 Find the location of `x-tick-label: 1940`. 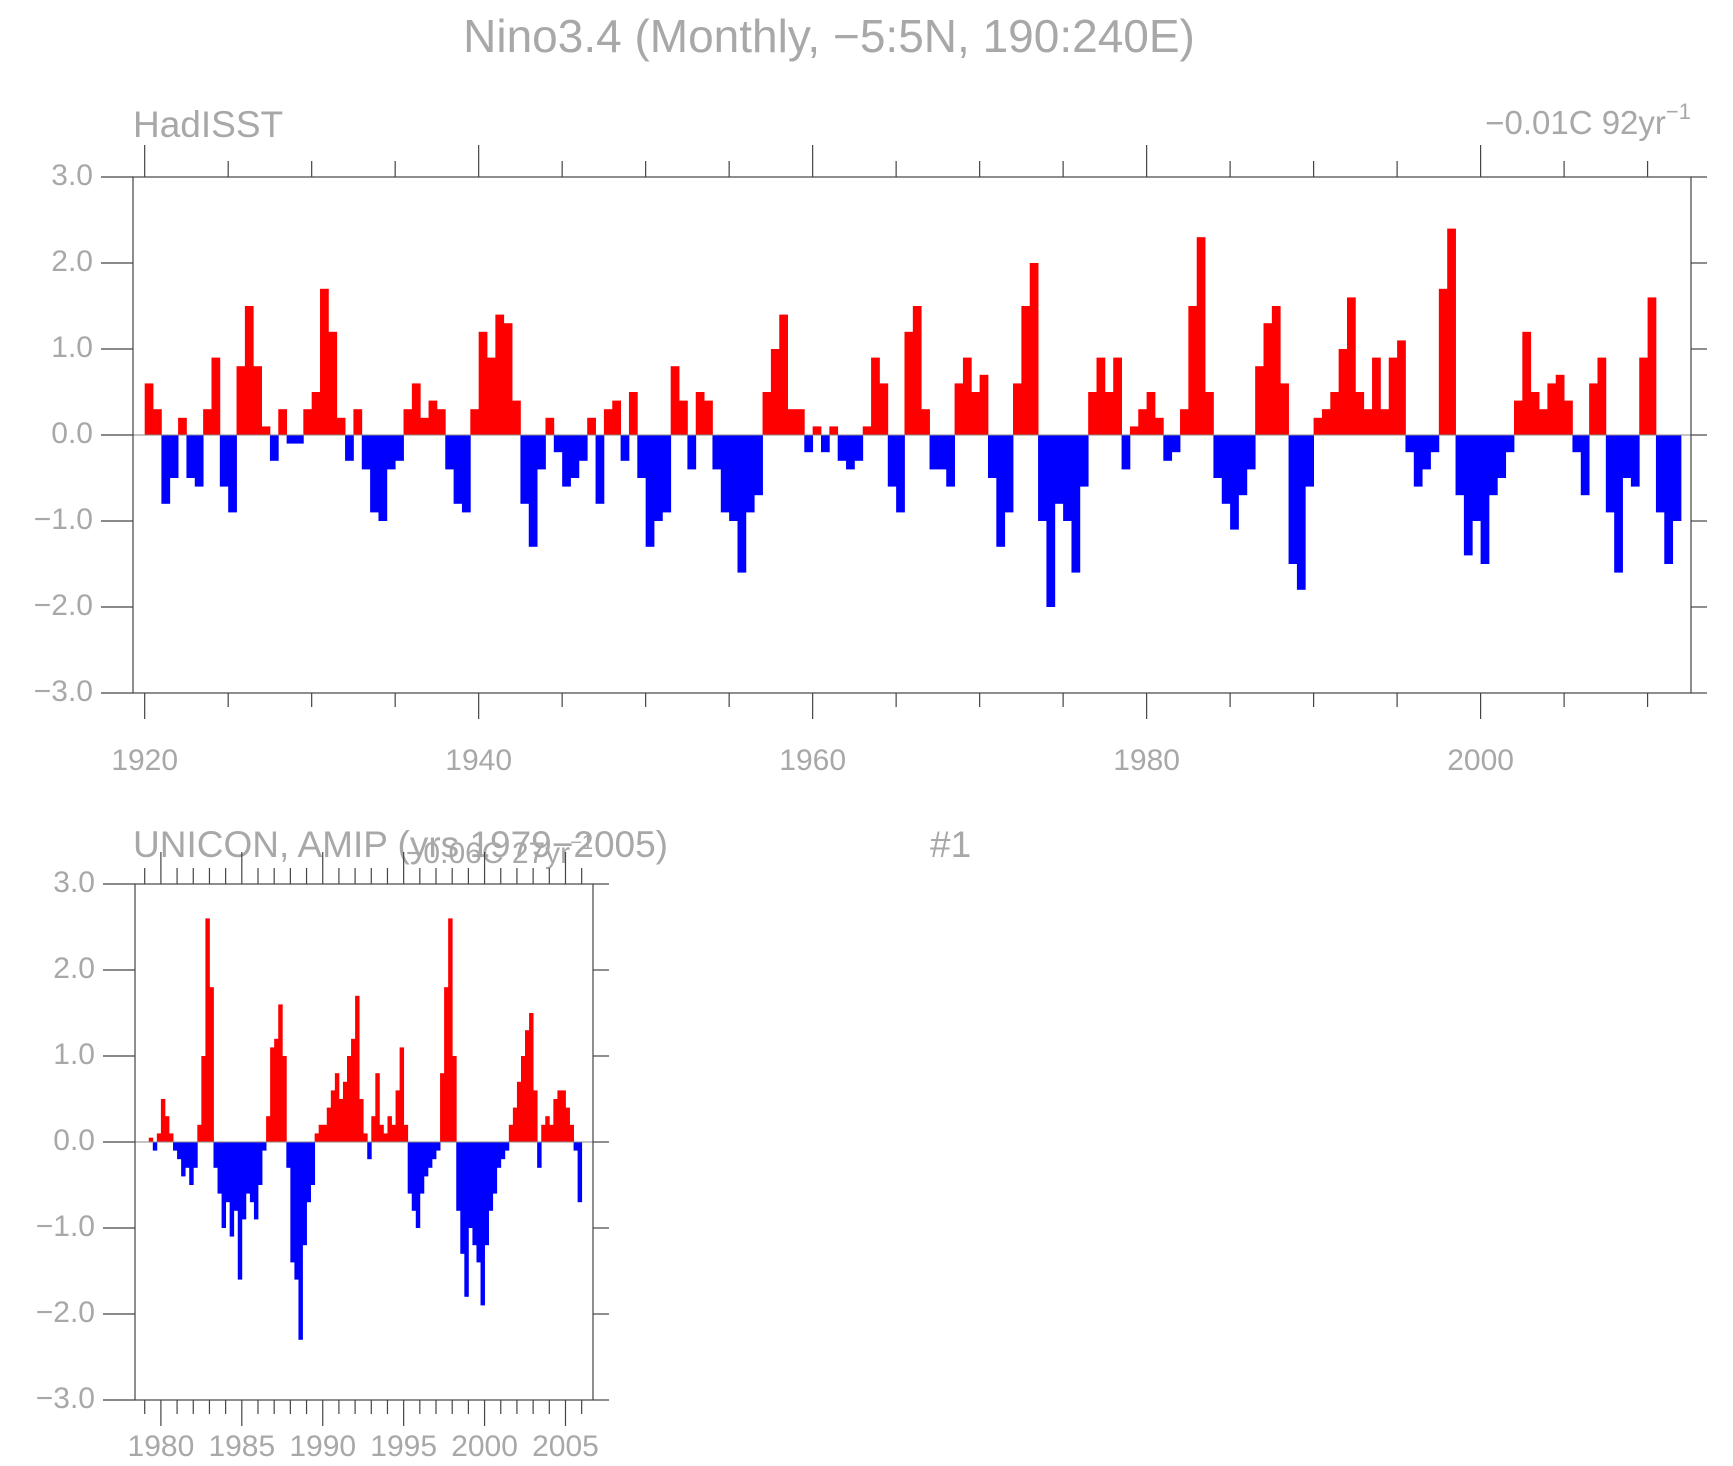

x-tick-label: 1940 is located at coordinates (478, 760).